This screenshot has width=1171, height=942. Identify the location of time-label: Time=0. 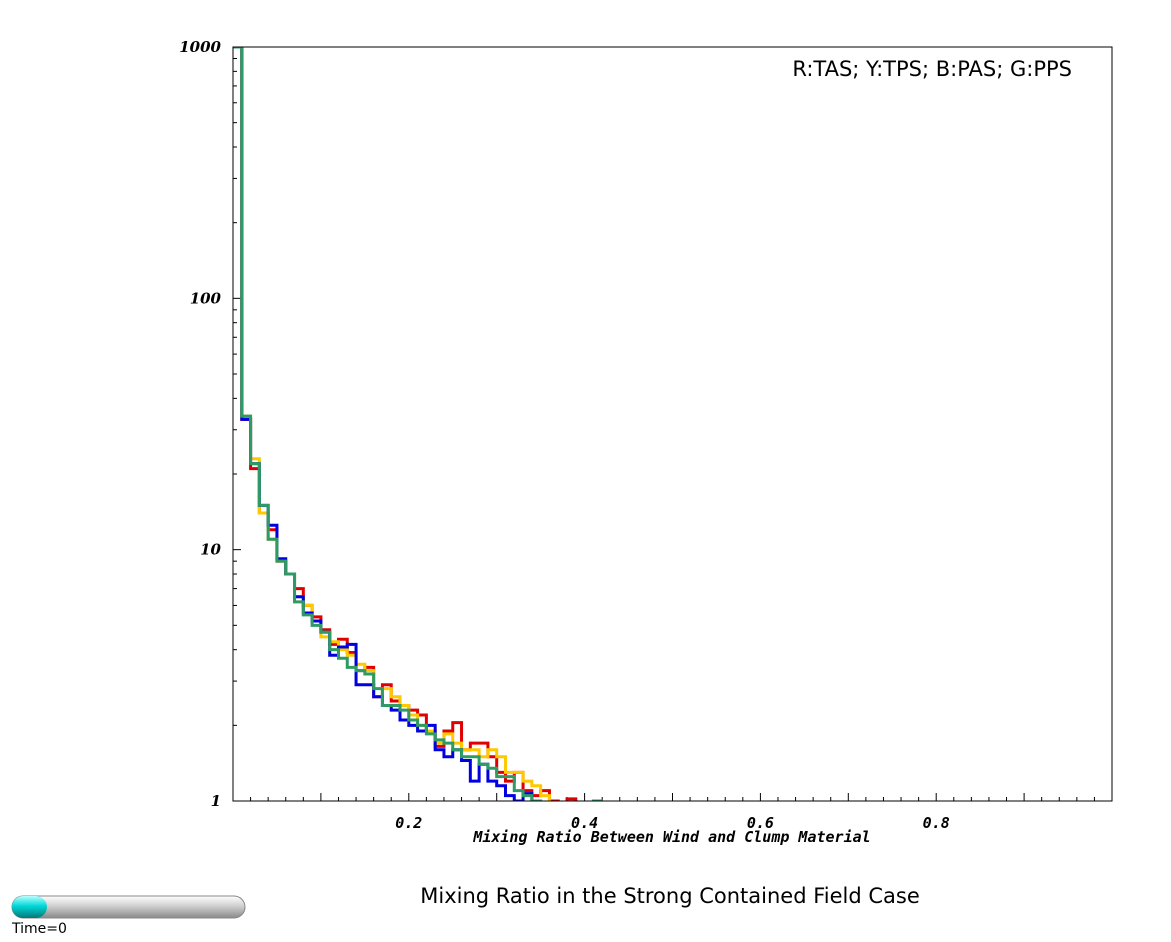
(39, 929).